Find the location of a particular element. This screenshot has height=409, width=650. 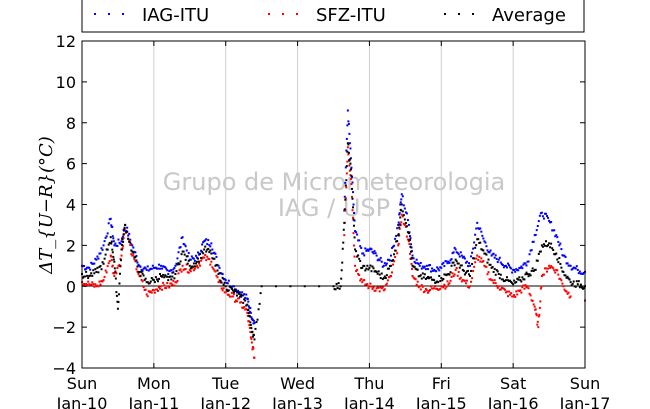

y-tick-label: 0 is located at coordinates (71, 286).